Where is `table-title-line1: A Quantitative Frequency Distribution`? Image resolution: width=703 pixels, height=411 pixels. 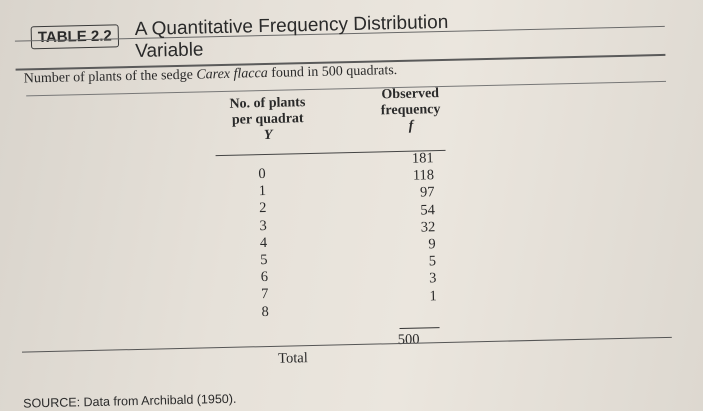 table-title-line1: A Quantitative Frequency Distribution is located at coordinates (291, 25).